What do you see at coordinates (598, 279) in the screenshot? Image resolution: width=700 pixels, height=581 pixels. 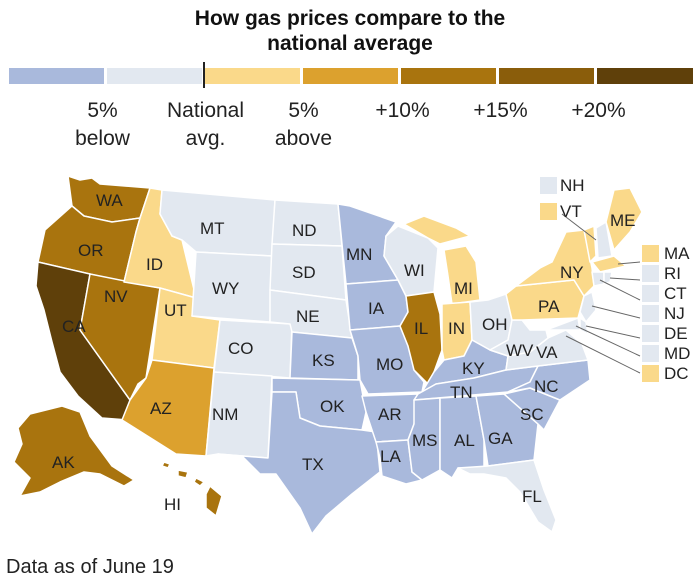 I see `state-ct` at bounding box center [598, 279].